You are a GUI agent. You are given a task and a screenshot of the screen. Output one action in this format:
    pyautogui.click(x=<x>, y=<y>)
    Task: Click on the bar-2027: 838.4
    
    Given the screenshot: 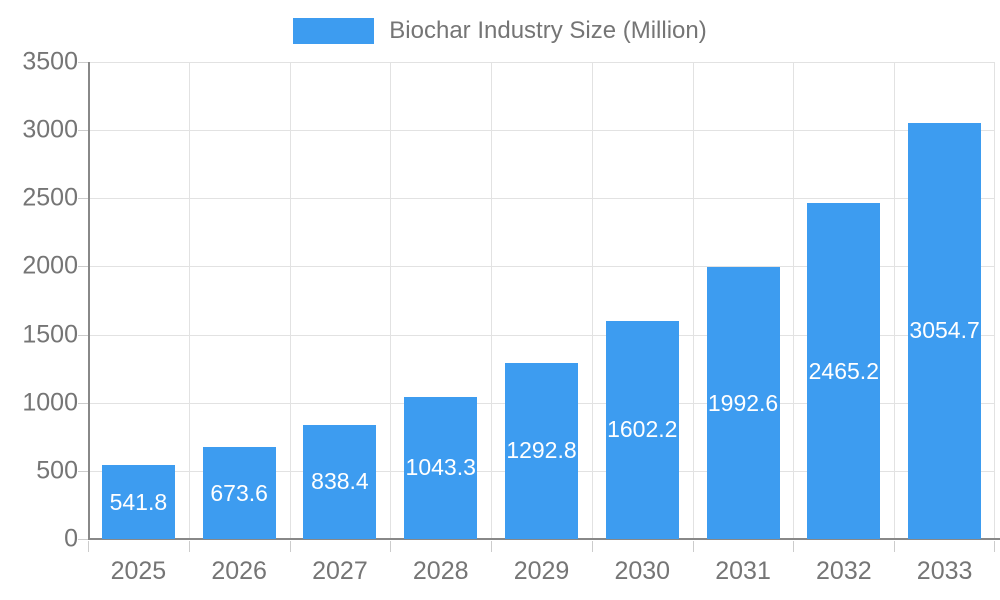 What is the action you would take?
    pyautogui.click(x=340, y=481)
    